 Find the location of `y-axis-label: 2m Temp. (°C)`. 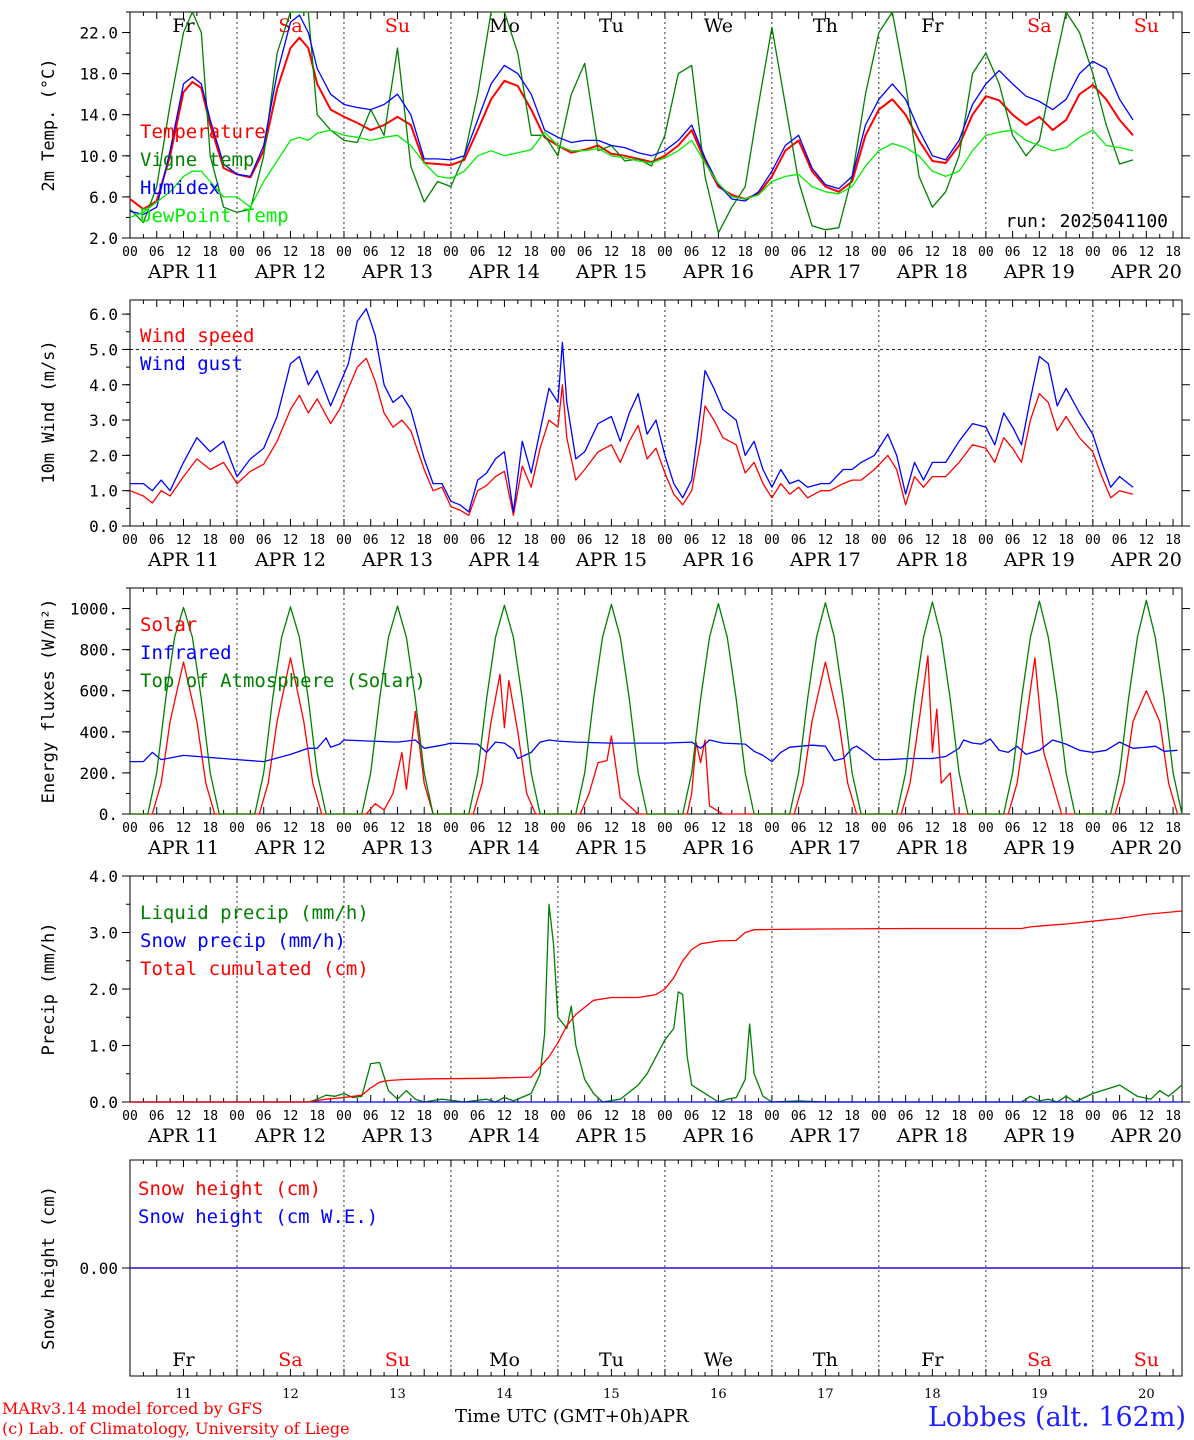

y-axis-label: 2m Temp. (°C) is located at coordinates (49, 124).